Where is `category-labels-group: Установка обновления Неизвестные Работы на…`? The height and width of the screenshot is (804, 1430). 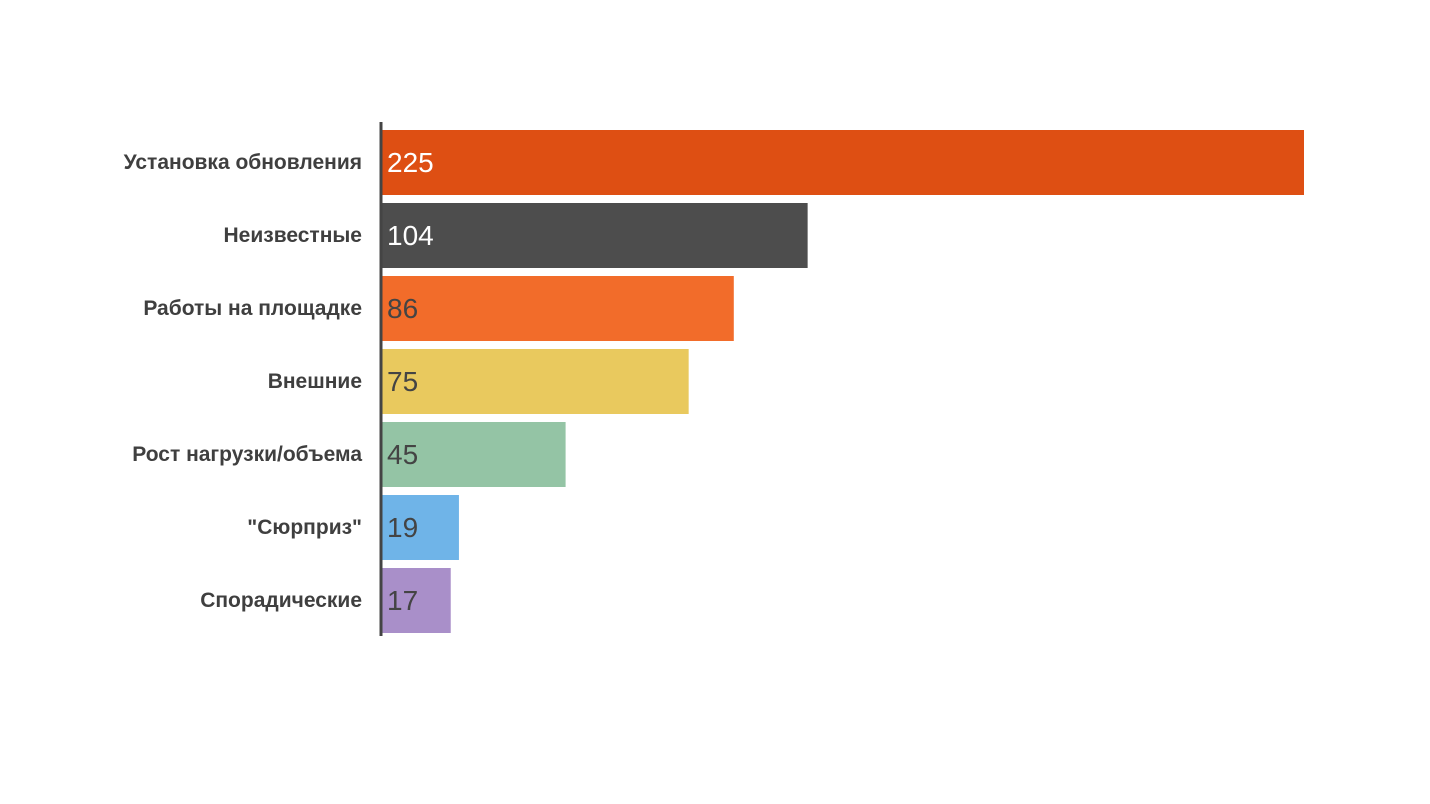 category-labels-group: Установка обновления Неизвестные Работы на… is located at coordinates (243, 381).